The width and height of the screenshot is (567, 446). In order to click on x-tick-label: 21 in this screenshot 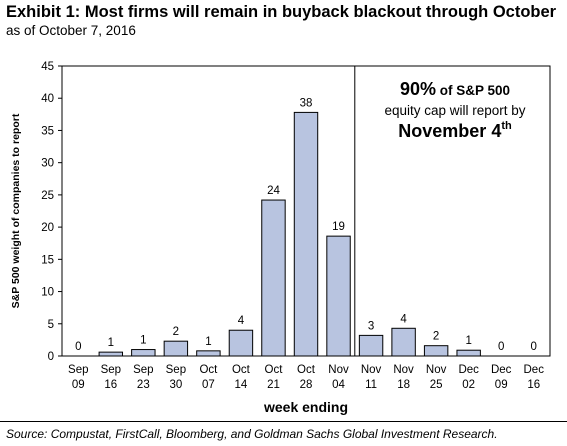, I will do `click(273, 385)`.